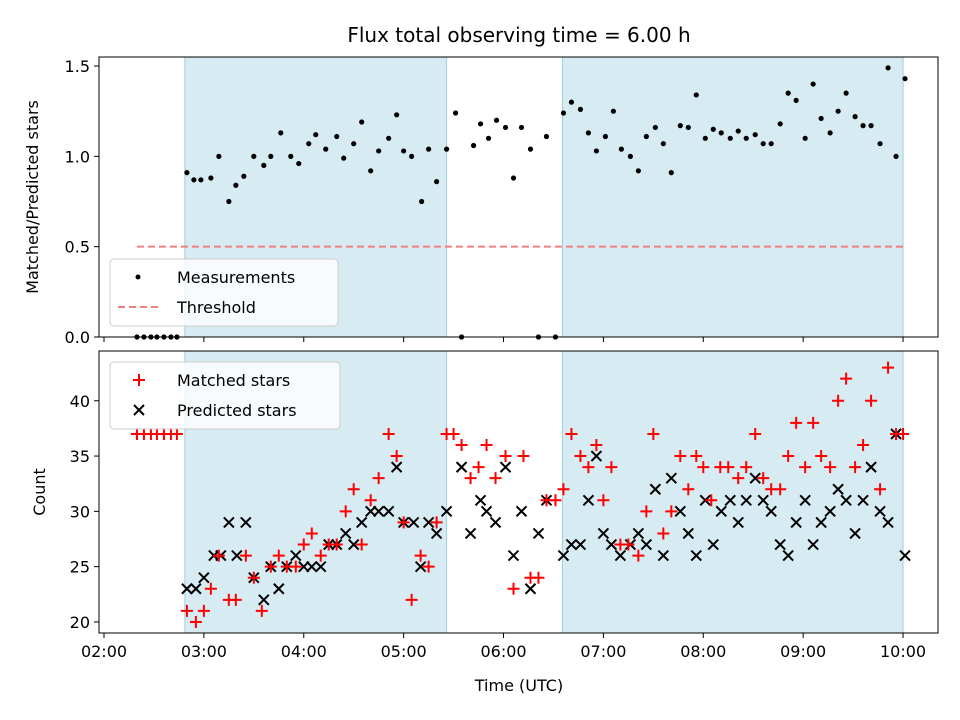 This screenshot has width=960, height=720. What do you see at coordinates (233, 380) in the screenshot?
I see `legend-matched-label: Matched stars` at bounding box center [233, 380].